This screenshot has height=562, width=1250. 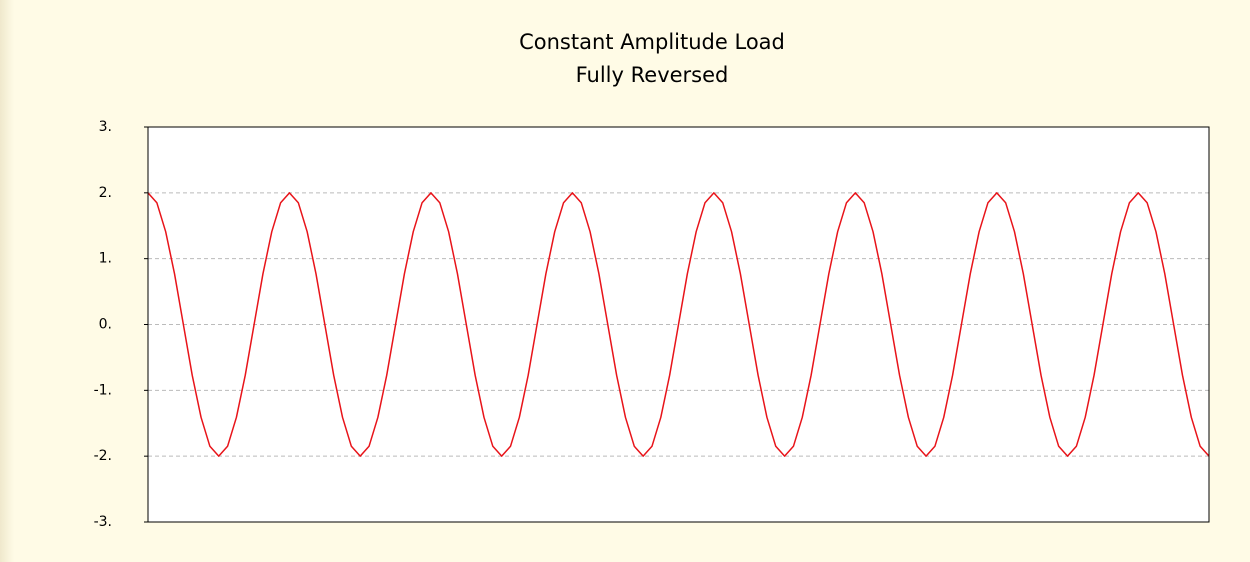 I want to click on chart-title: Constant Amplitude Load, so click(x=652, y=42).